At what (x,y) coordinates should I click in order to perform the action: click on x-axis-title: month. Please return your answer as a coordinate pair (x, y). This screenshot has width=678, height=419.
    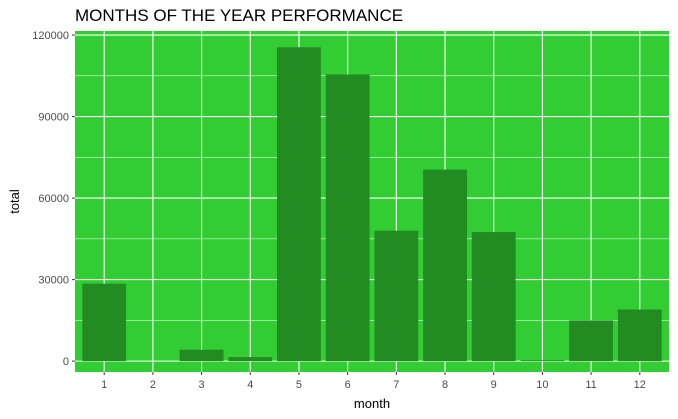
    Looking at the image, I should click on (372, 403).